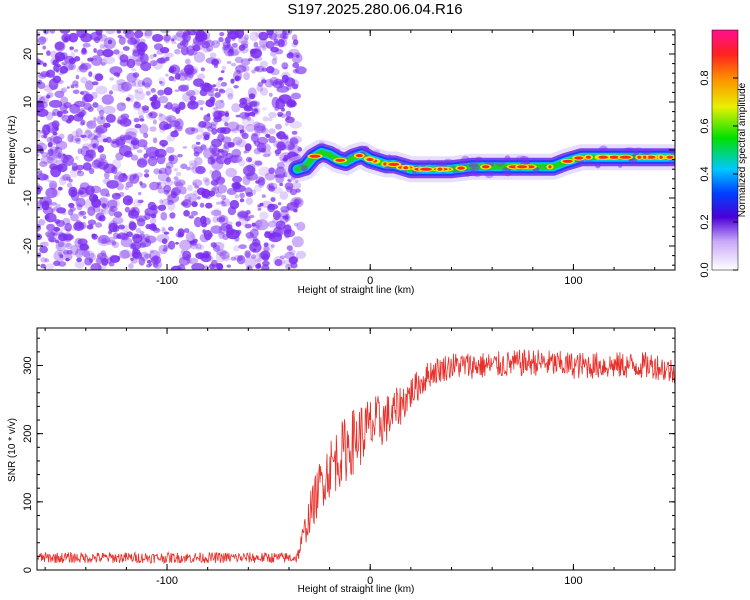 The width and height of the screenshot is (750, 600). Describe the element at coordinates (28, 365) in the screenshot. I see `y-tick-label: 300` at that location.